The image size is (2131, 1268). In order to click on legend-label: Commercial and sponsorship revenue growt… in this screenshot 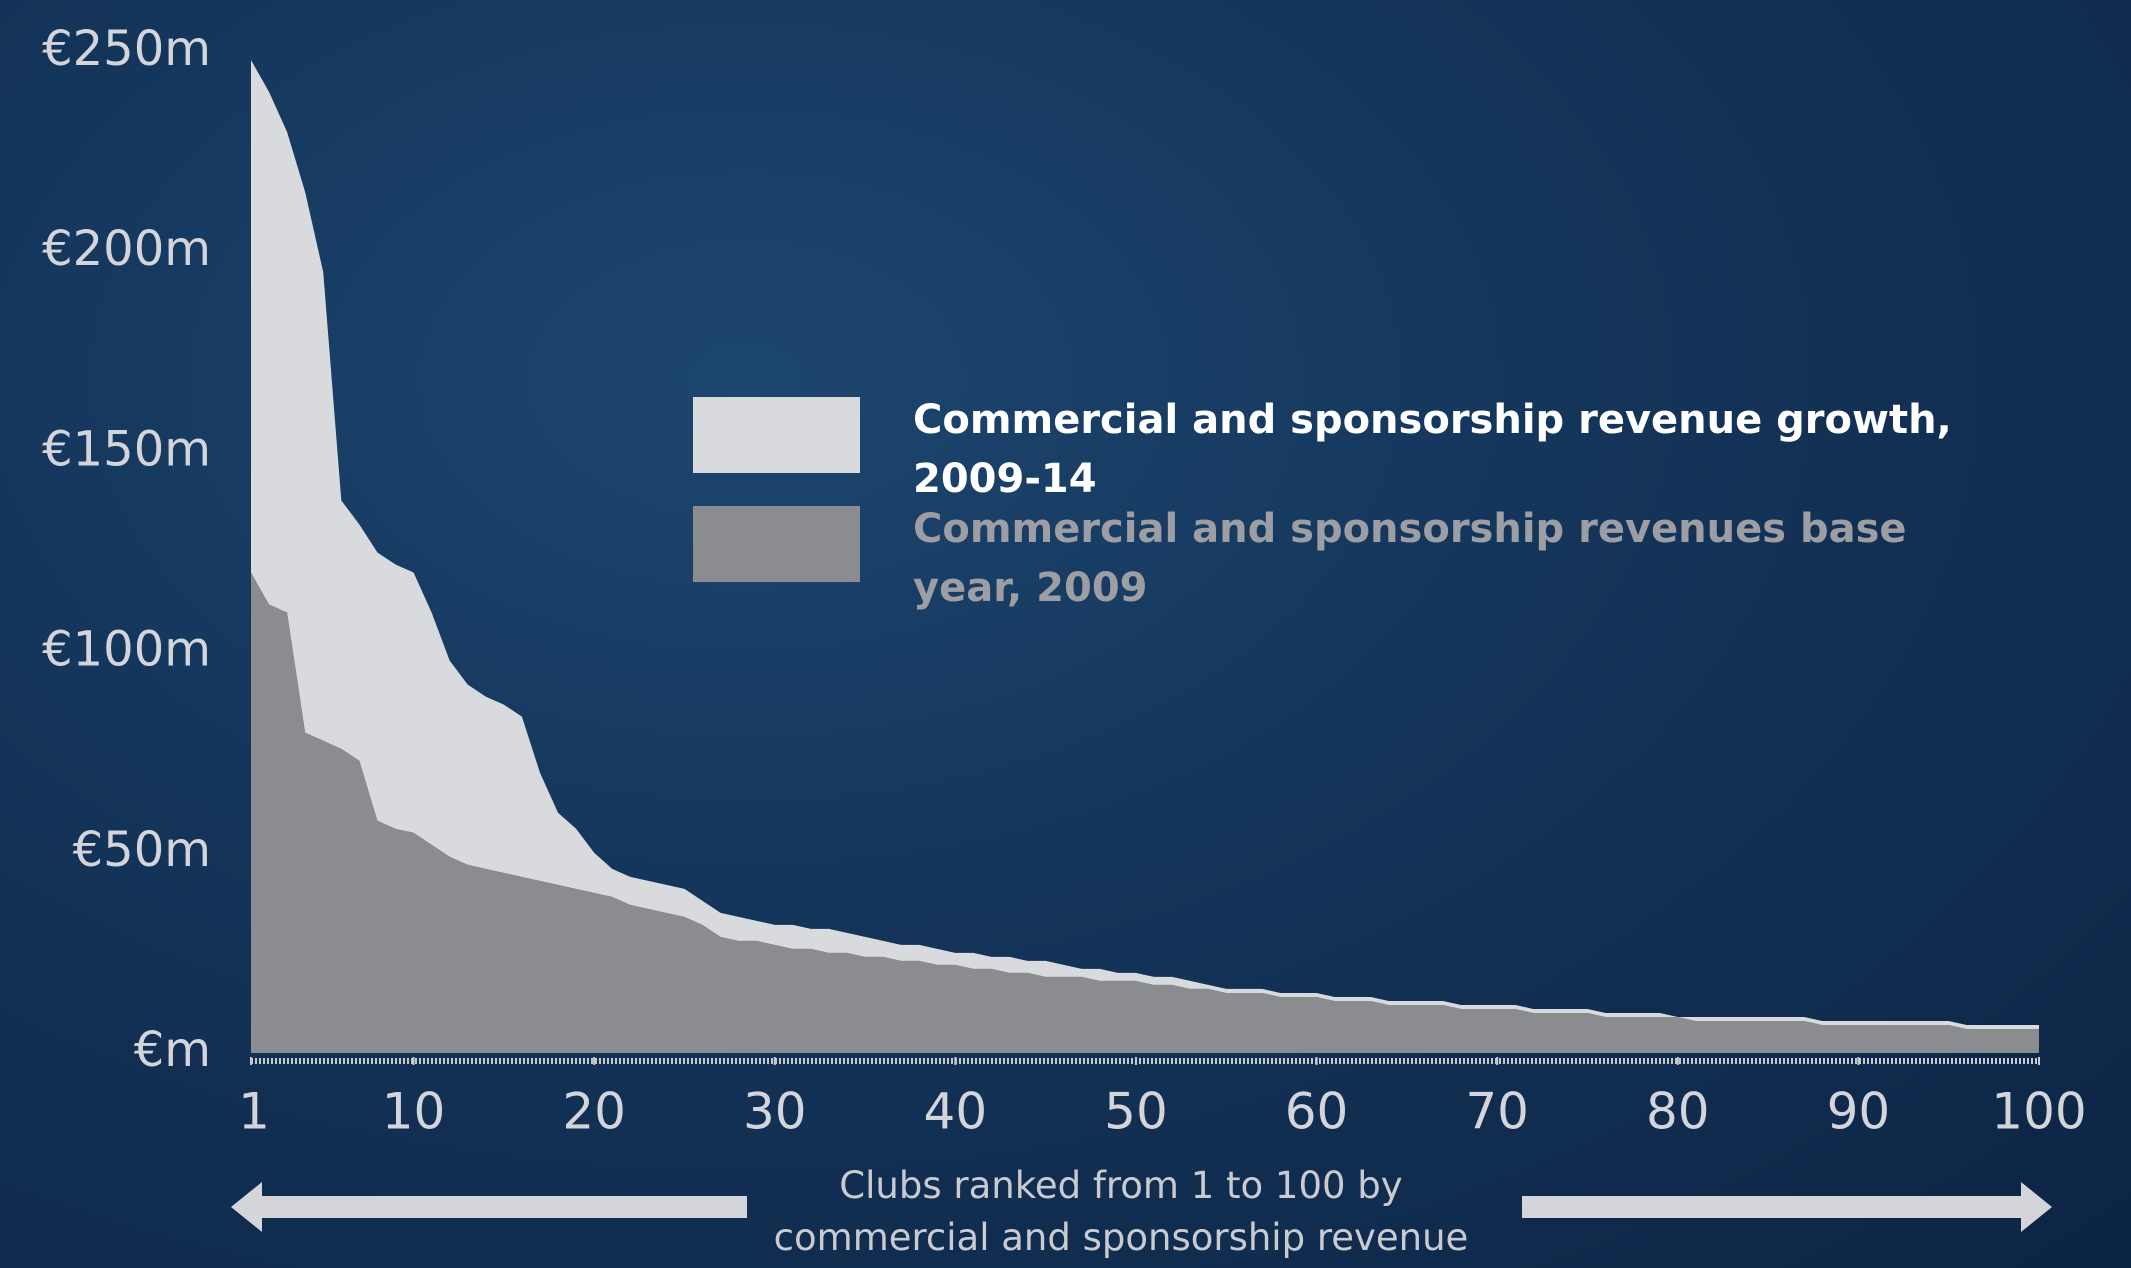, I will do `click(1432, 449)`.